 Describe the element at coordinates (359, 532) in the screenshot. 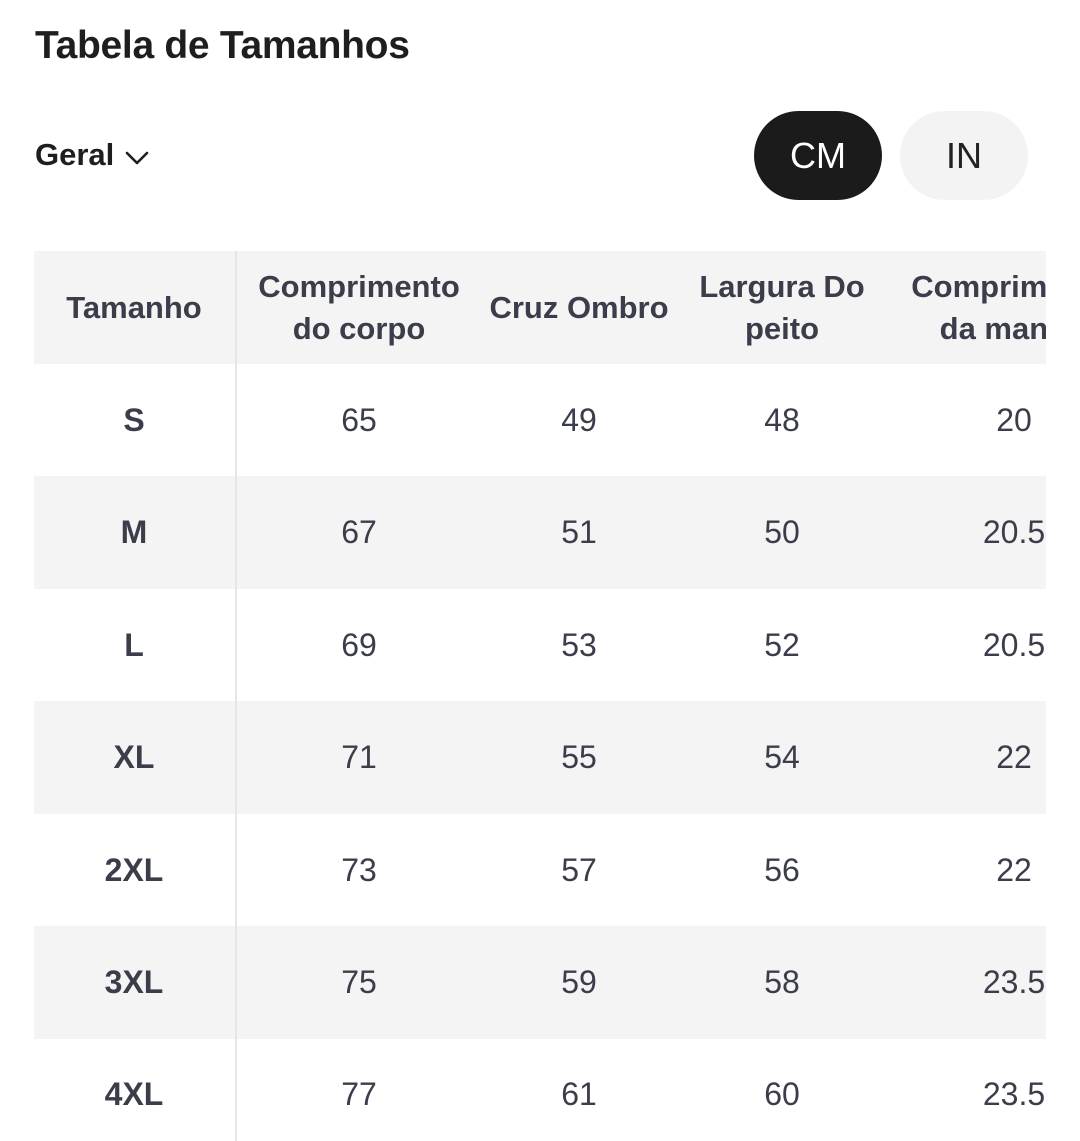

I see `body-length-value: 67` at that location.